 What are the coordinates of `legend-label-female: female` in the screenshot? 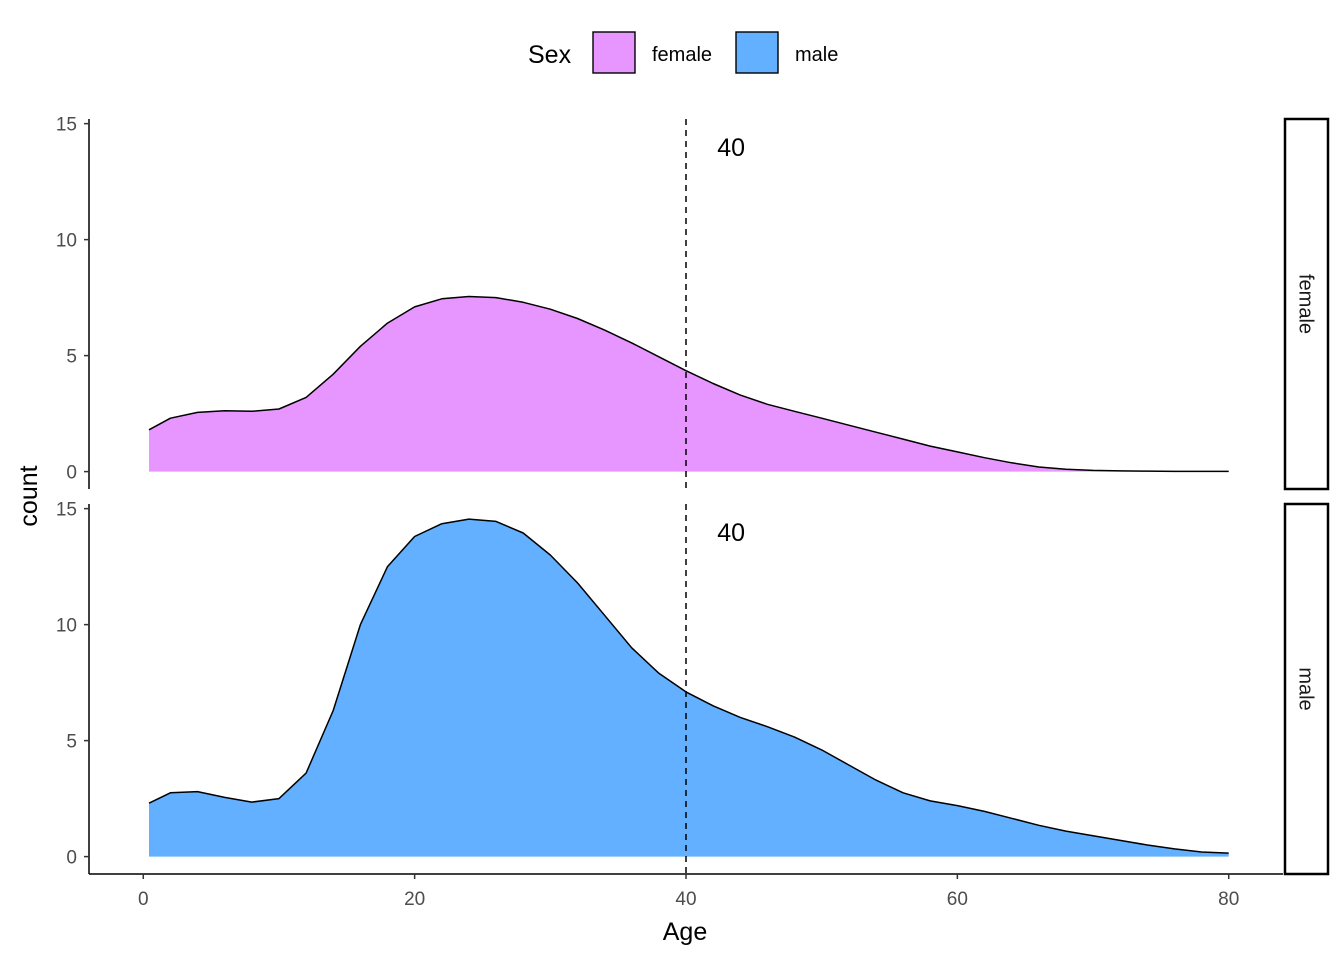 It's located at (682, 55).